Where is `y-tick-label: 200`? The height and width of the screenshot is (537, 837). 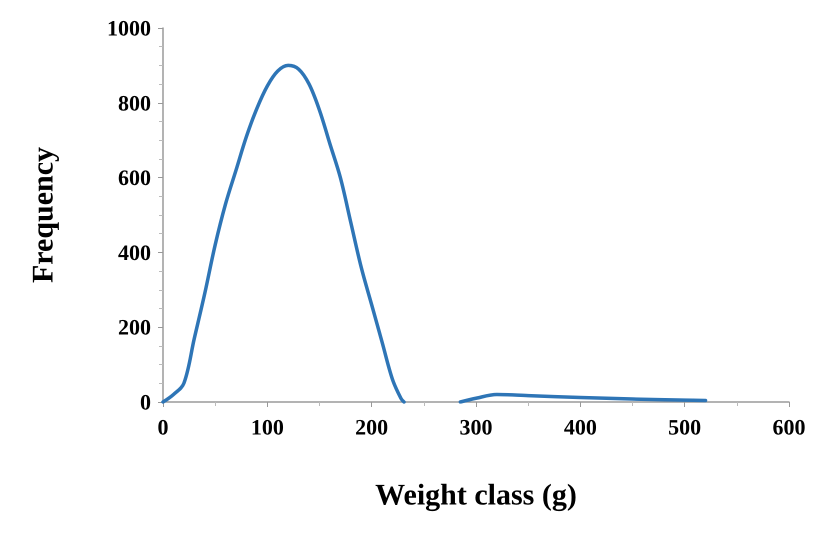
y-tick-label: 200 is located at coordinates (134, 327).